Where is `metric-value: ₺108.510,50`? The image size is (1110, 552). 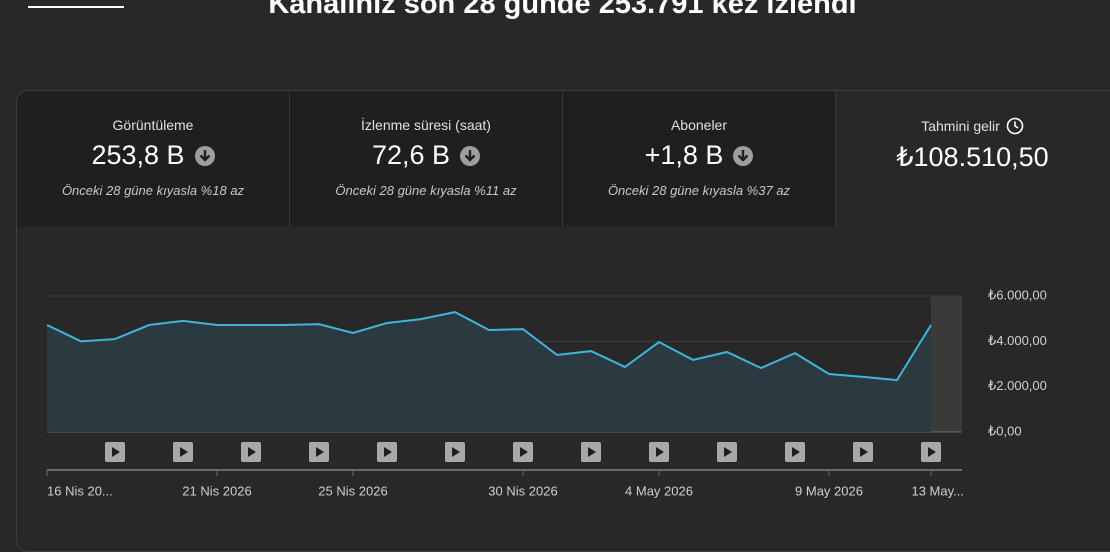
metric-value: ₺108.510,50 is located at coordinates (972, 157).